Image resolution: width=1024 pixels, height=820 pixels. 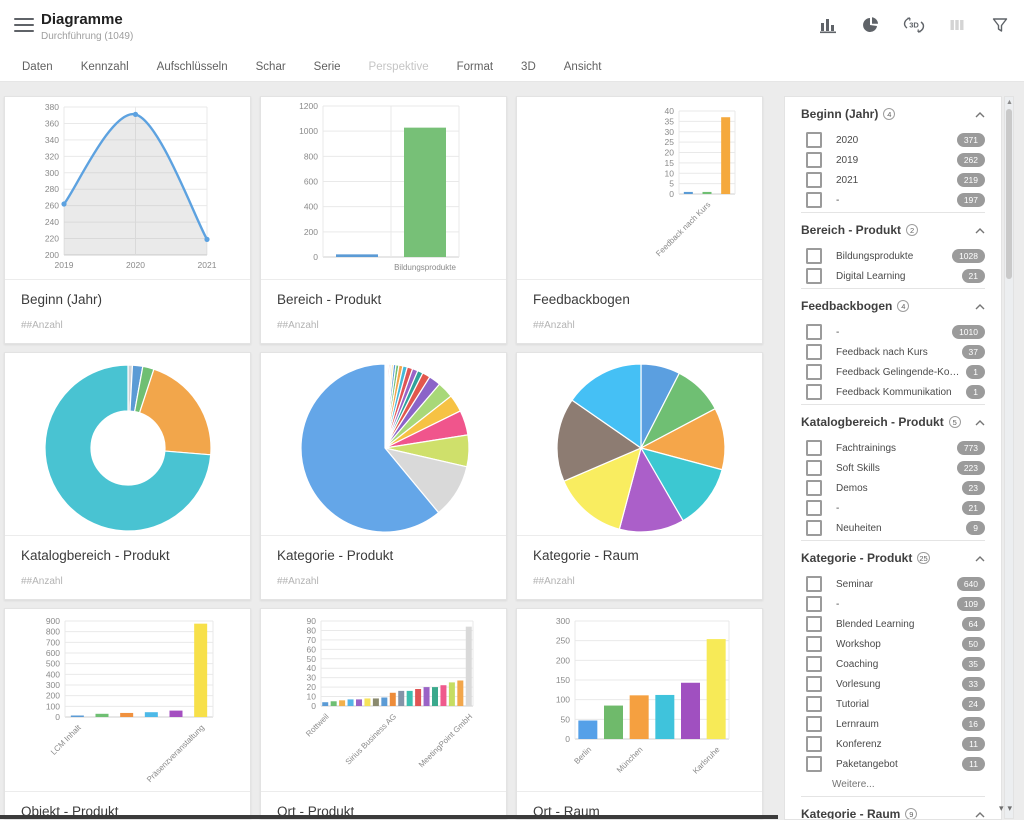 What do you see at coordinates (893, 488) in the screenshot?
I see `filter-item-demos: Demos 23` at bounding box center [893, 488].